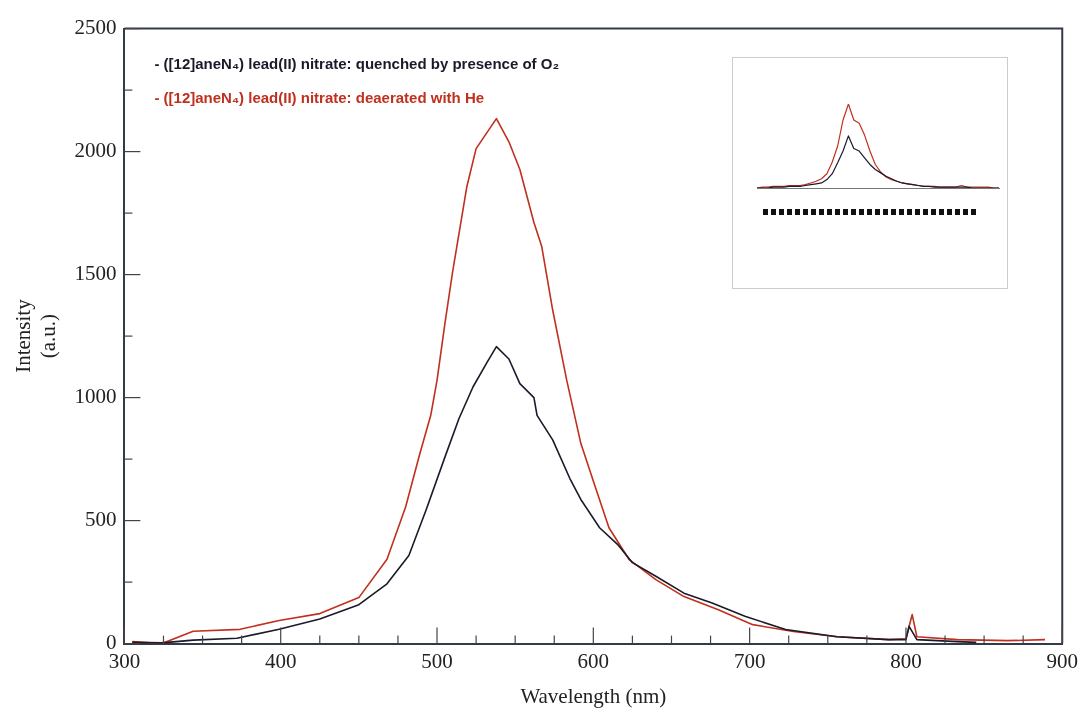 This screenshot has width=1092, height=722. I want to click on x-tick-label: 500, so click(437, 660).